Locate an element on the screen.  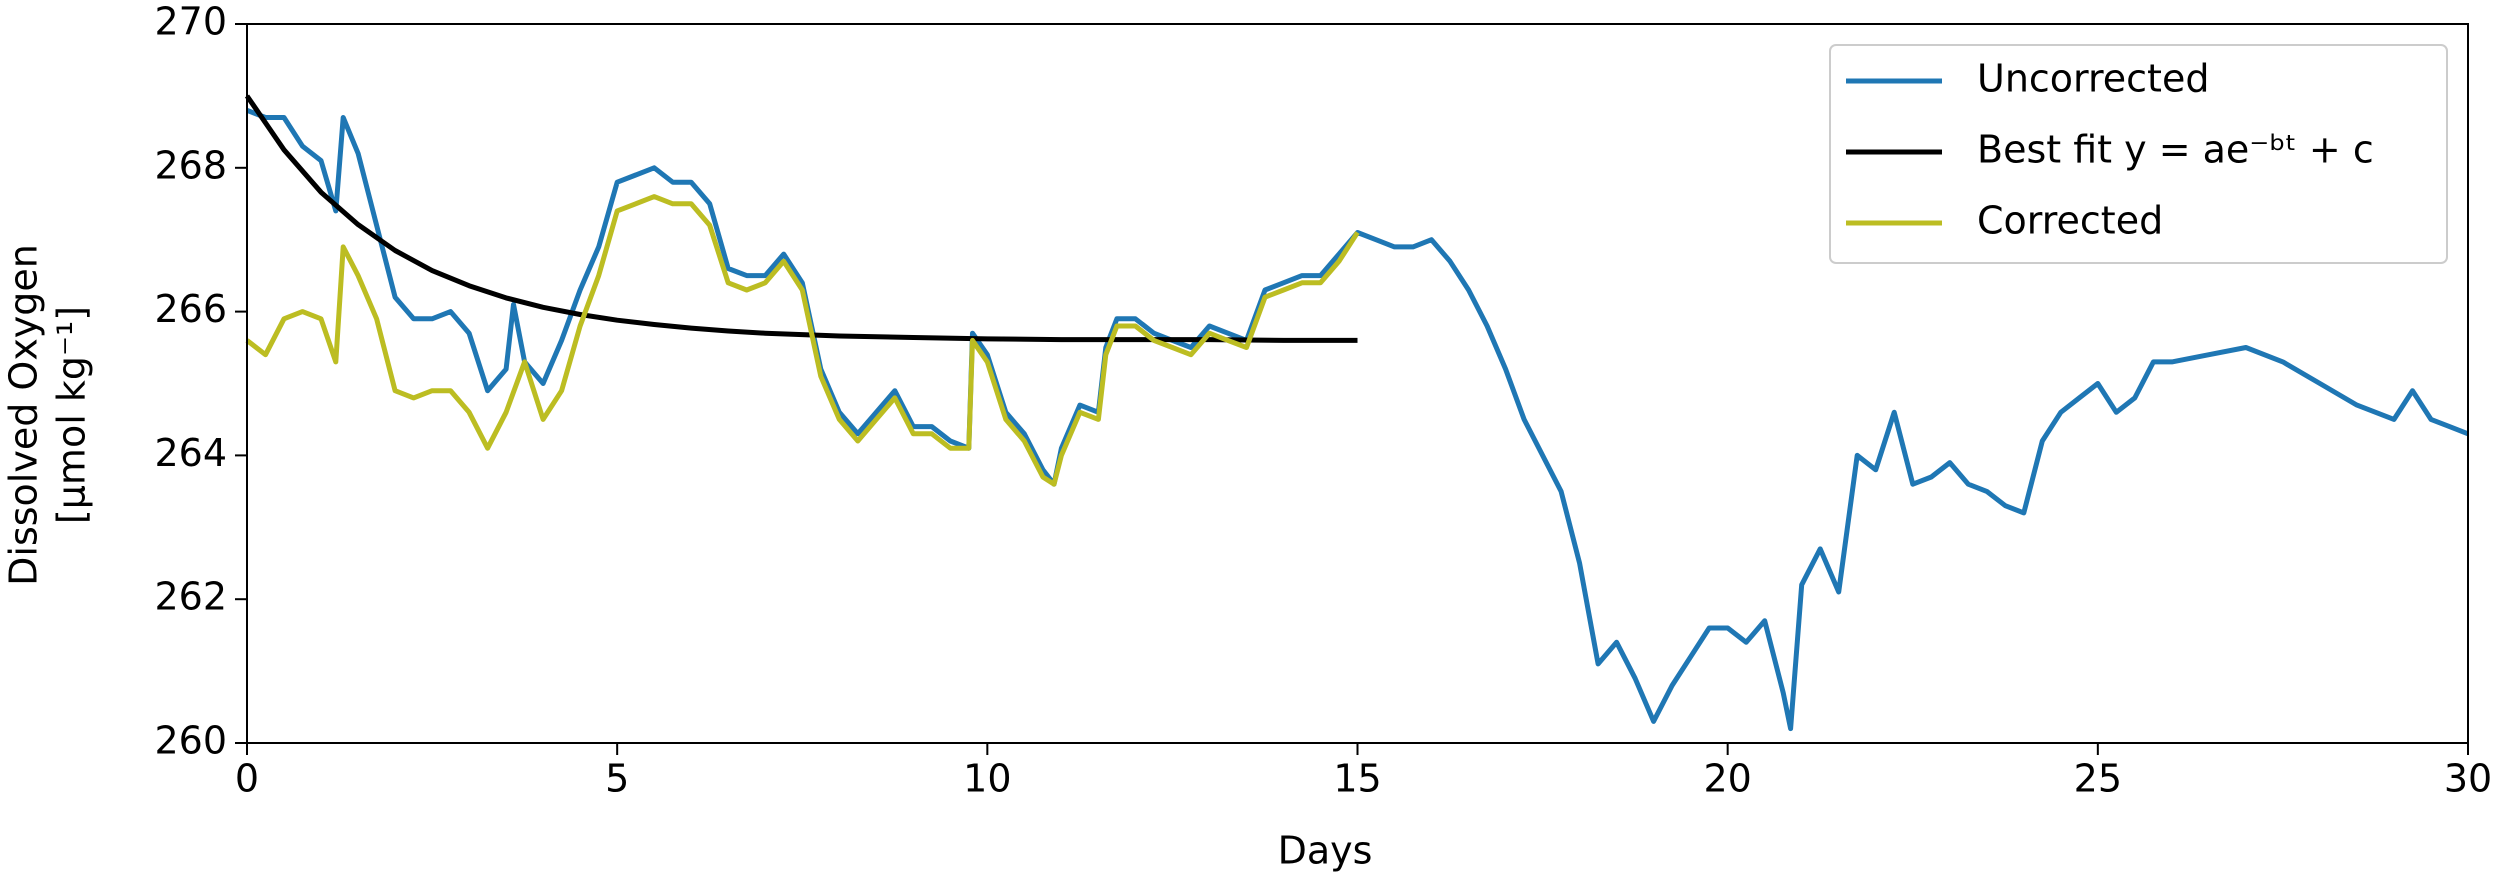
legend-box is located at coordinates (2138, 154).